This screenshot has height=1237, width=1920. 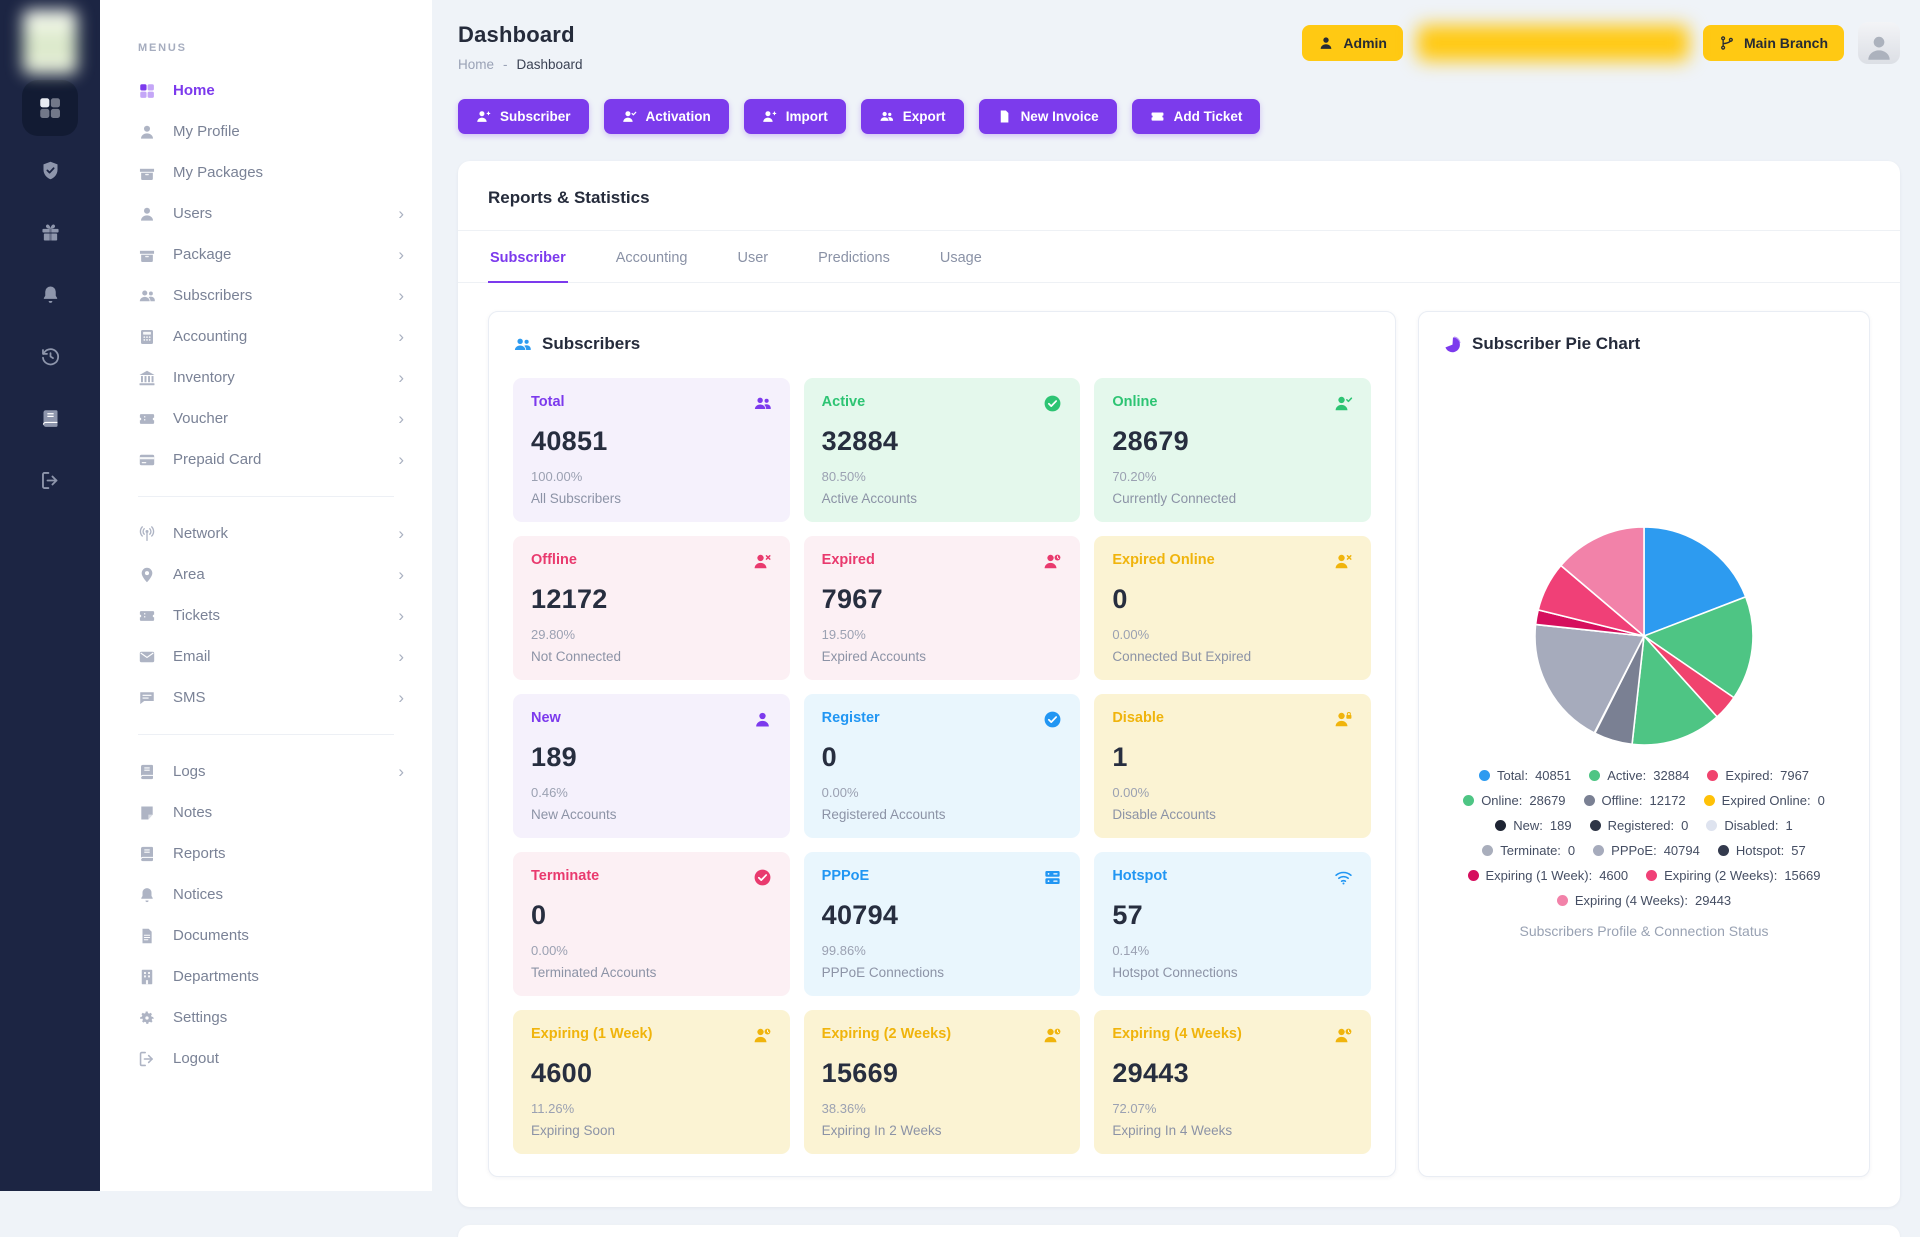 What do you see at coordinates (1533, 825) in the screenshot?
I see `legend-item: New 189` at bounding box center [1533, 825].